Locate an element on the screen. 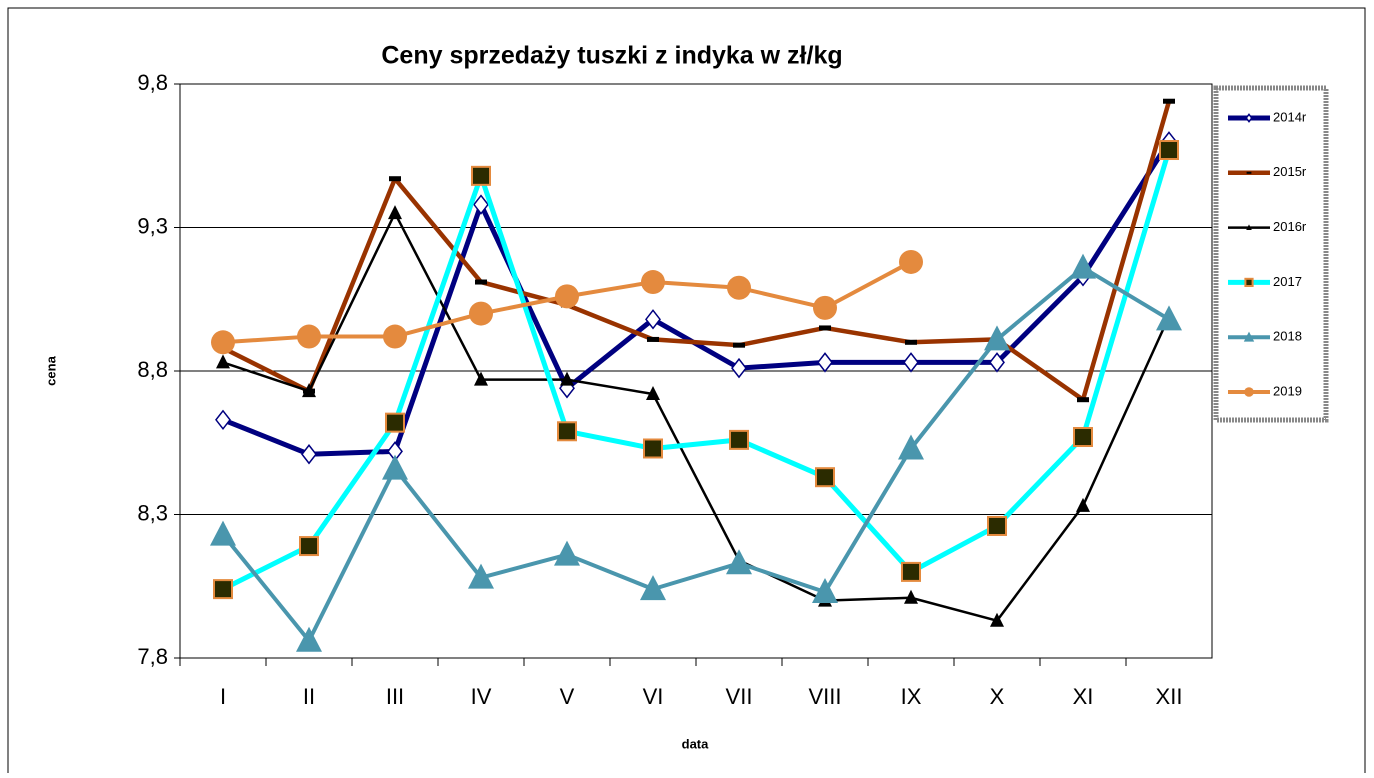  x-tick-label: II is located at coordinates (309, 696).